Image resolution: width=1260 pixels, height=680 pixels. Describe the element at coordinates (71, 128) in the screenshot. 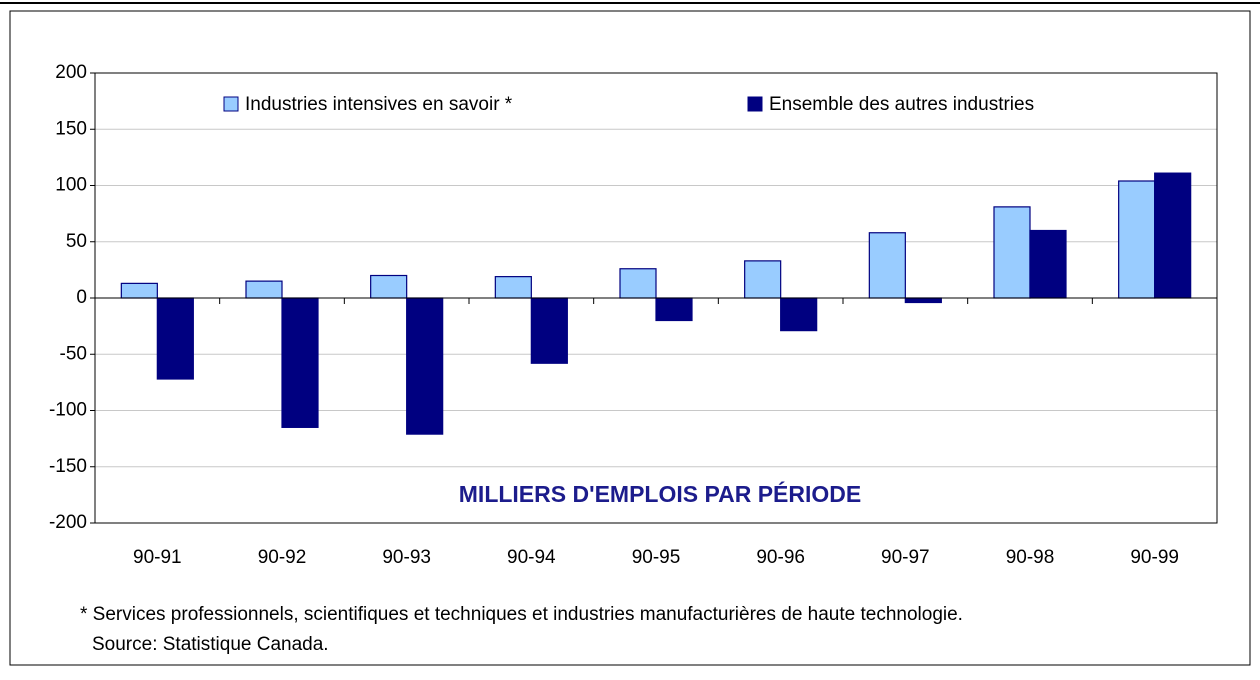

I see `y-tick-label: 150` at that location.